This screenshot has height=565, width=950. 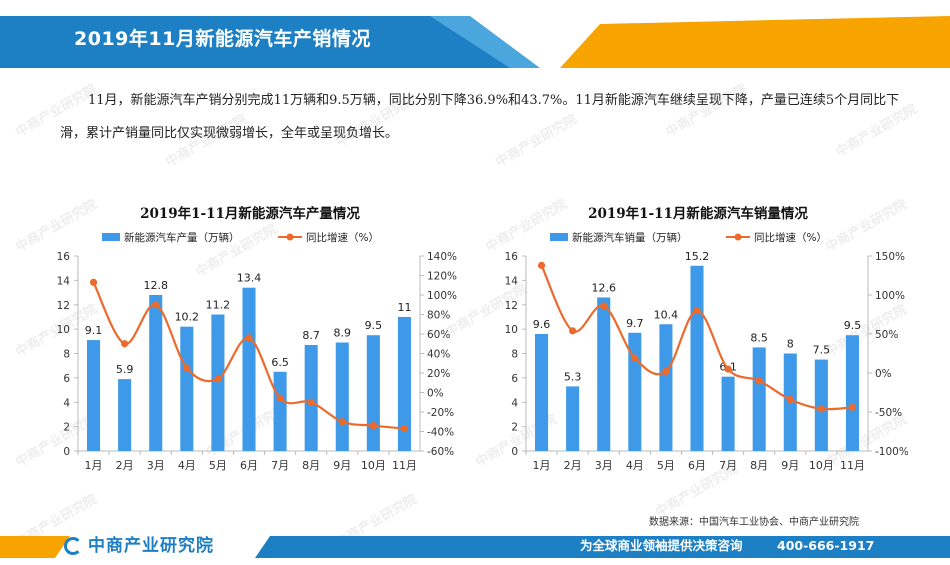 I want to click on sales-legend-line-label: 同比增速（%）, so click(x=790, y=237).